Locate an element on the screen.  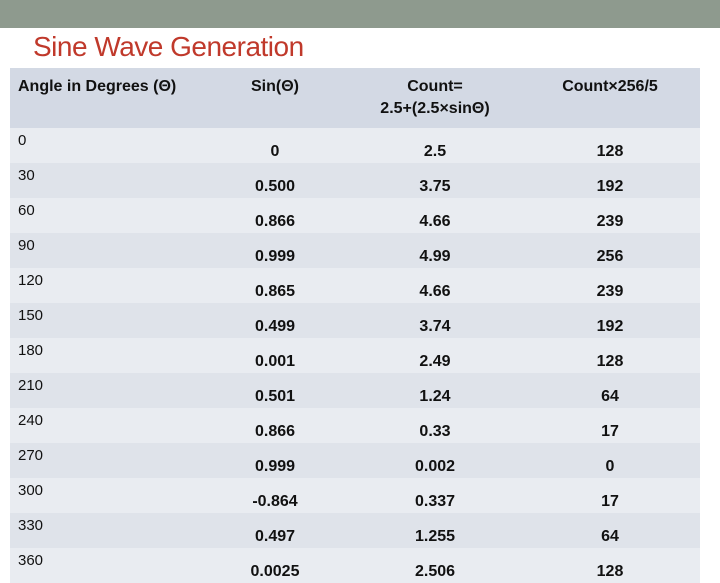
table-cell: 4.99 is located at coordinates (435, 250).